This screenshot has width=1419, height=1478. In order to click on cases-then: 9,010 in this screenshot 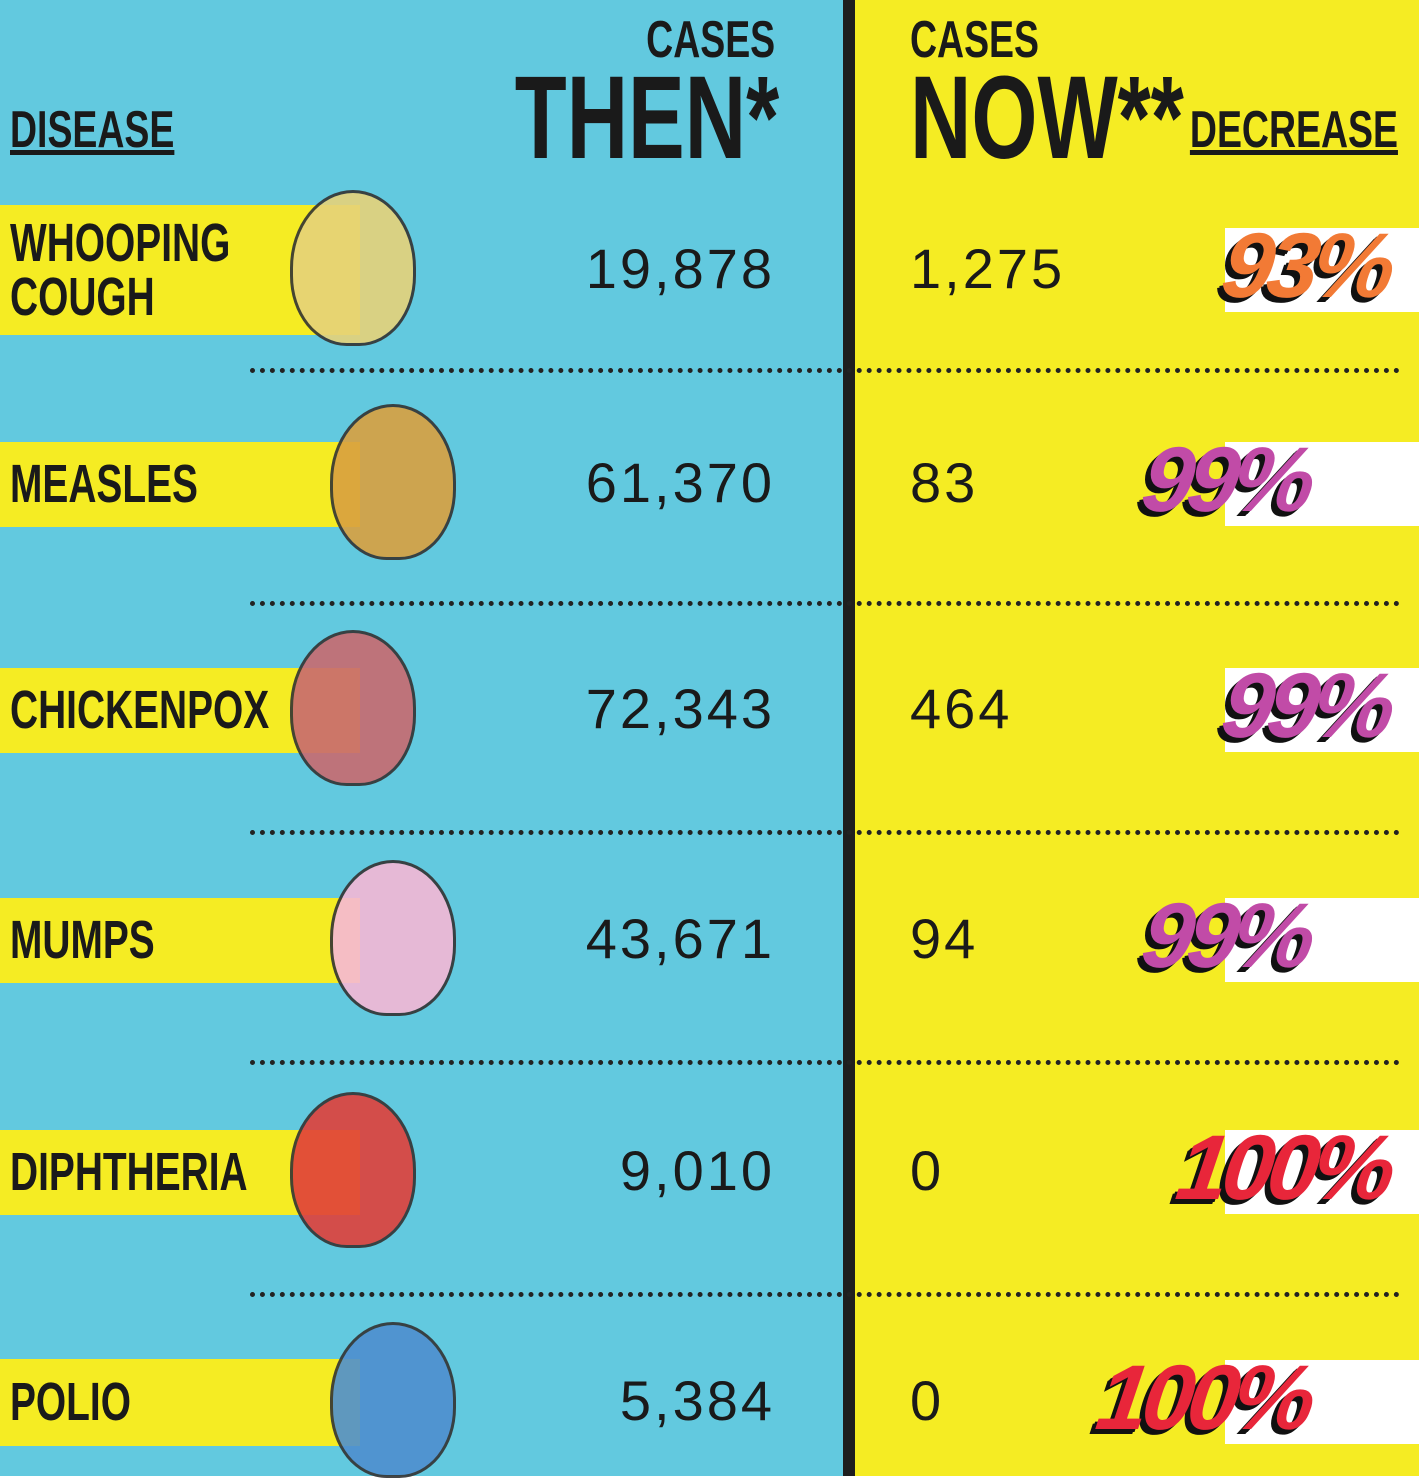, I will do `click(697, 1170)`.